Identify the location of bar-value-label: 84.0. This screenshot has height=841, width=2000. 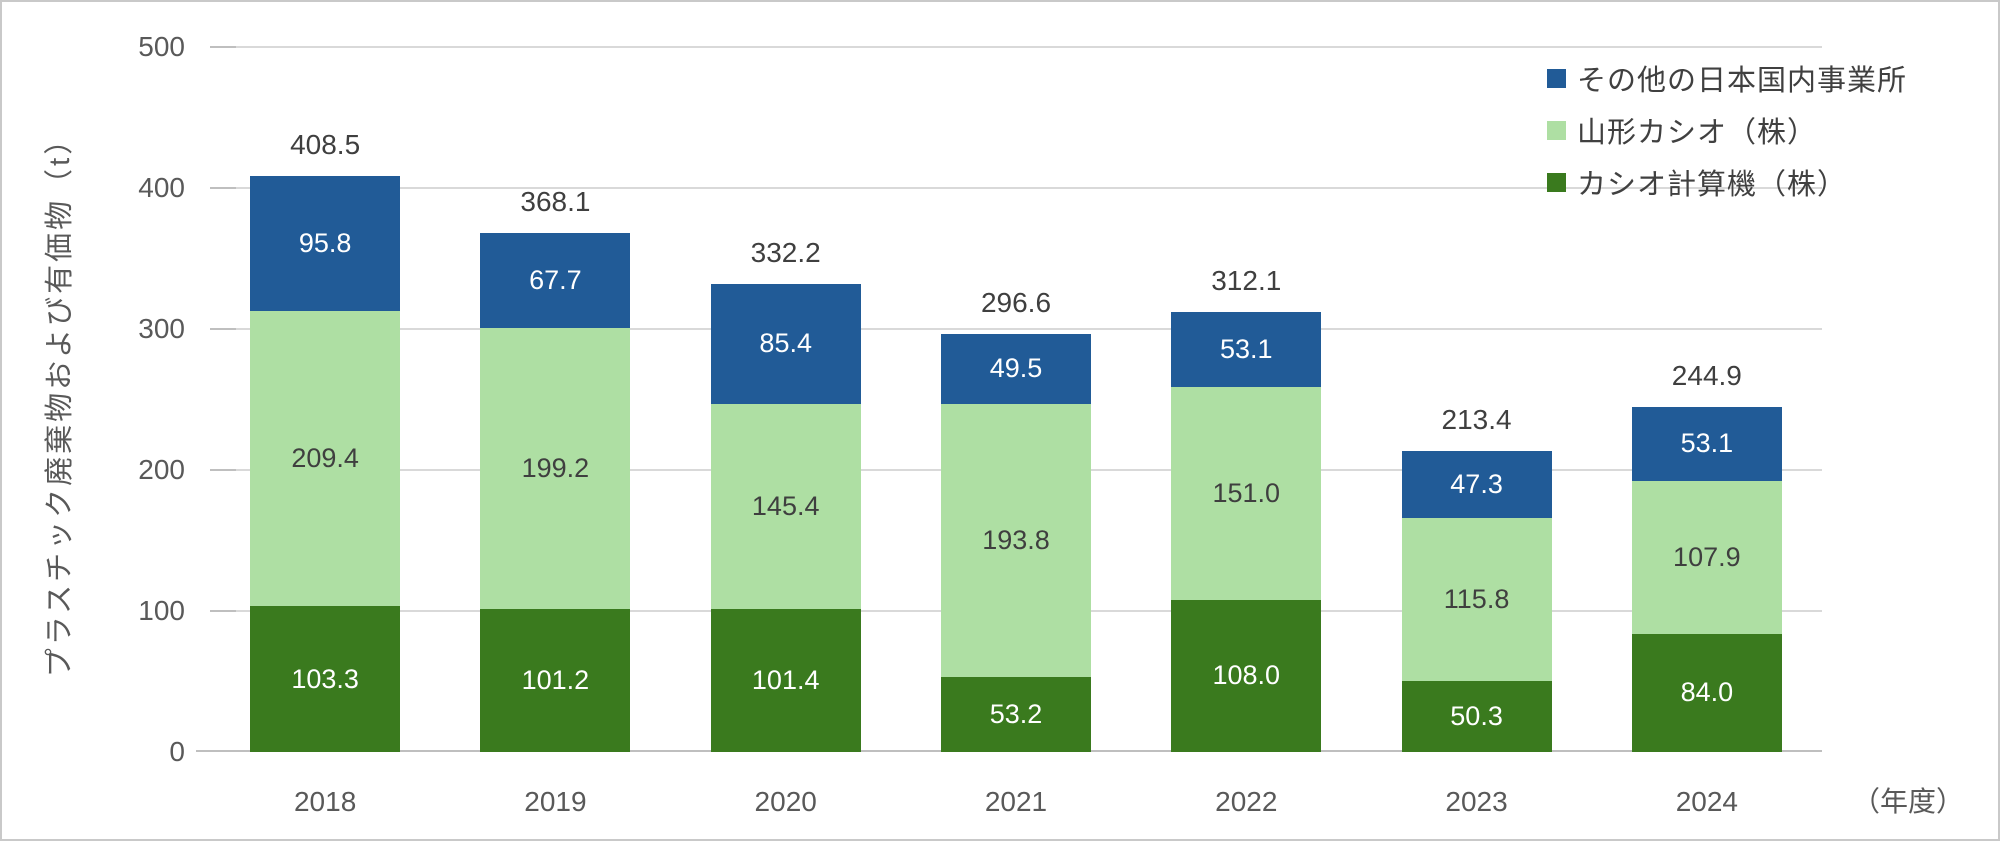
(1707, 692).